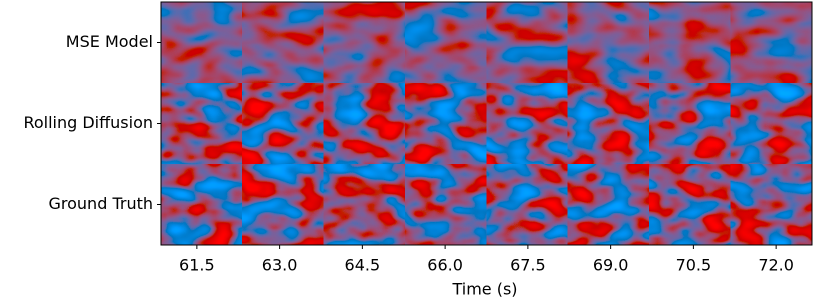  I want to click on x-tick-label: 66.0, so click(445, 265).